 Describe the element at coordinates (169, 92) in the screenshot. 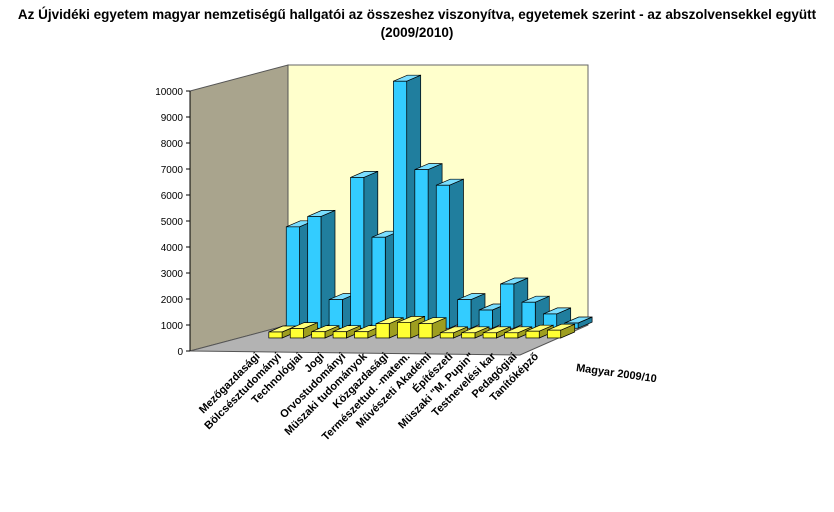

I see `y-tick-label: 10000` at that location.